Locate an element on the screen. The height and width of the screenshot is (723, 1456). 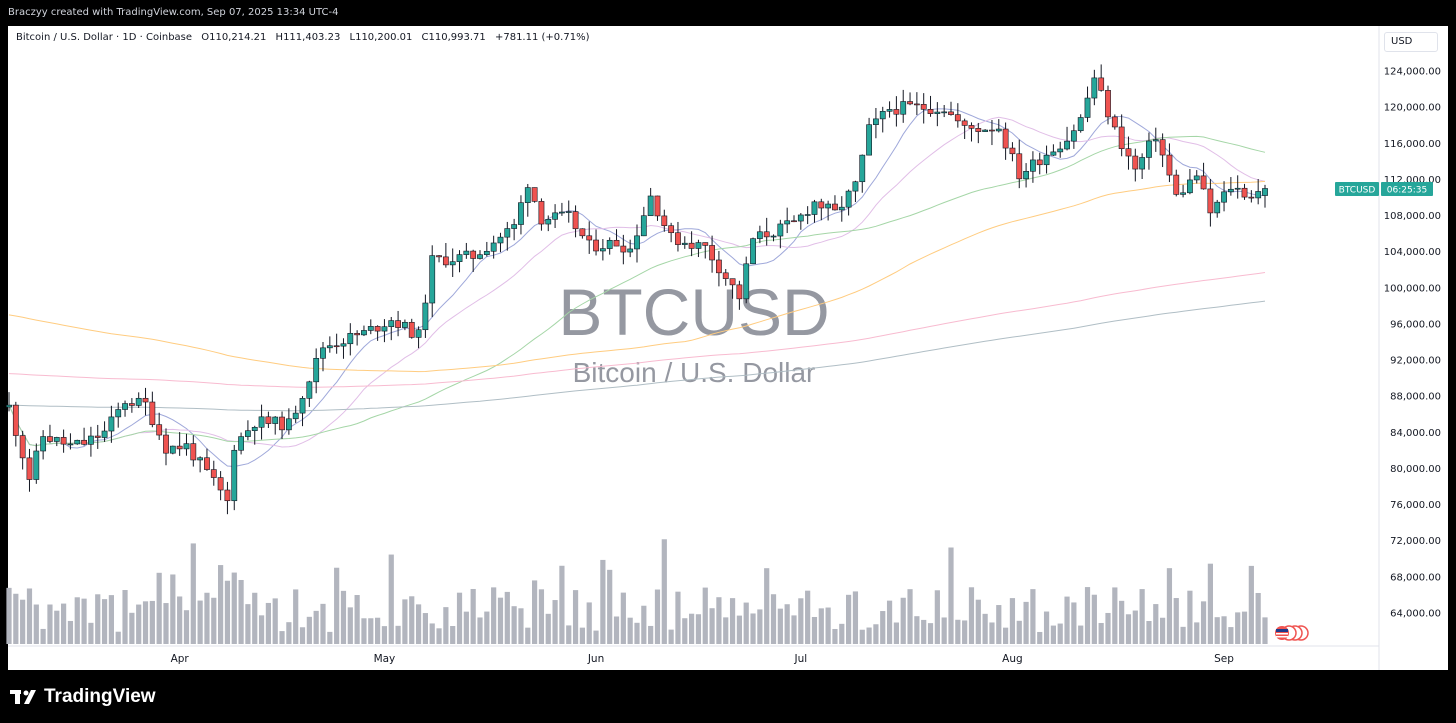
ohlc-change: +781.11 (+0.71%) is located at coordinates (542, 37).